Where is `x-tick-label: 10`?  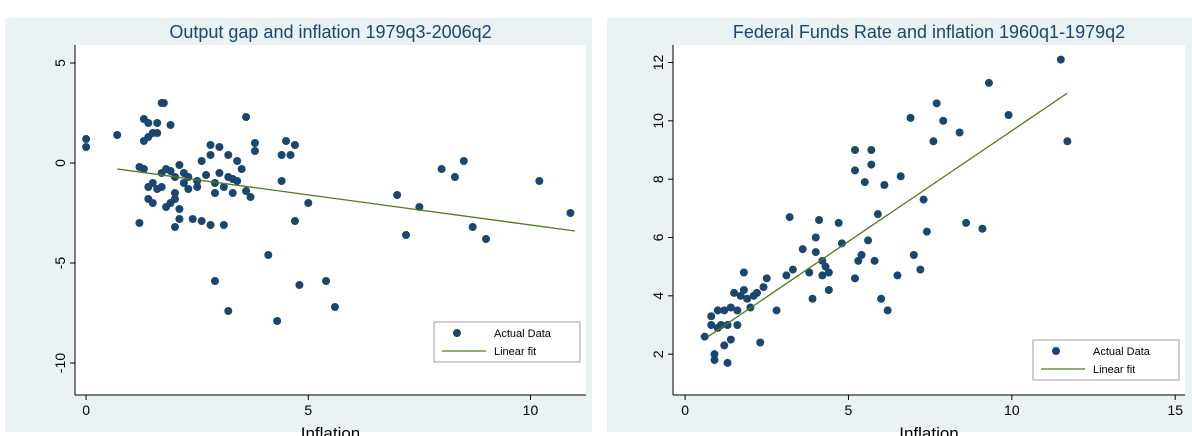 x-tick-label: 10 is located at coordinates (1012, 410).